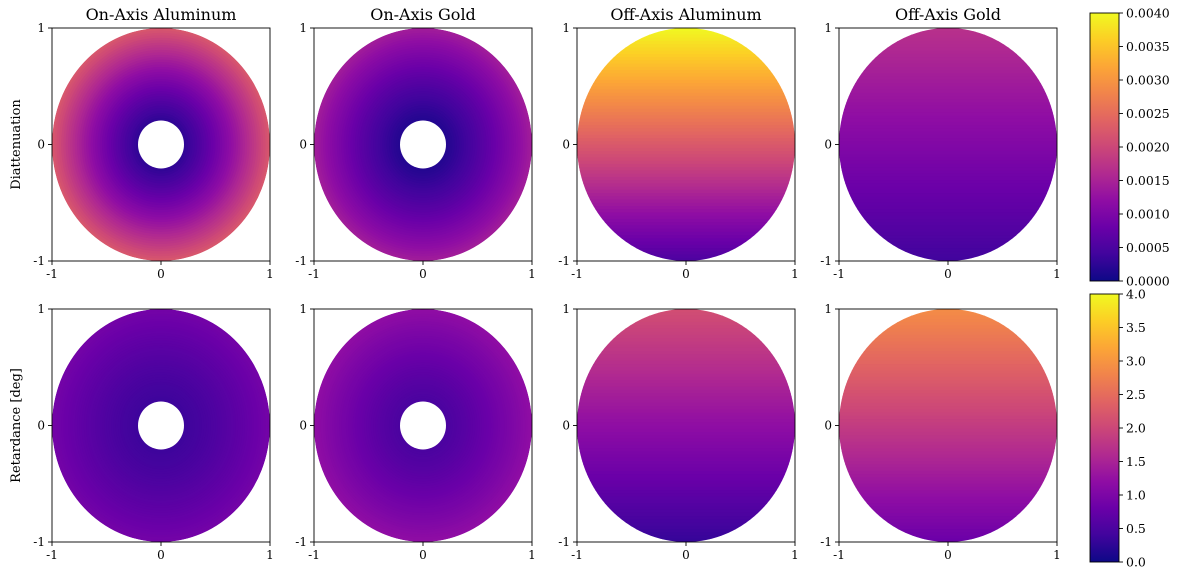 Image resolution: width=1192 pixels, height=575 pixels. Describe the element at coordinates (1104, 147) in the screenshot. I see `colorbar` at that location.